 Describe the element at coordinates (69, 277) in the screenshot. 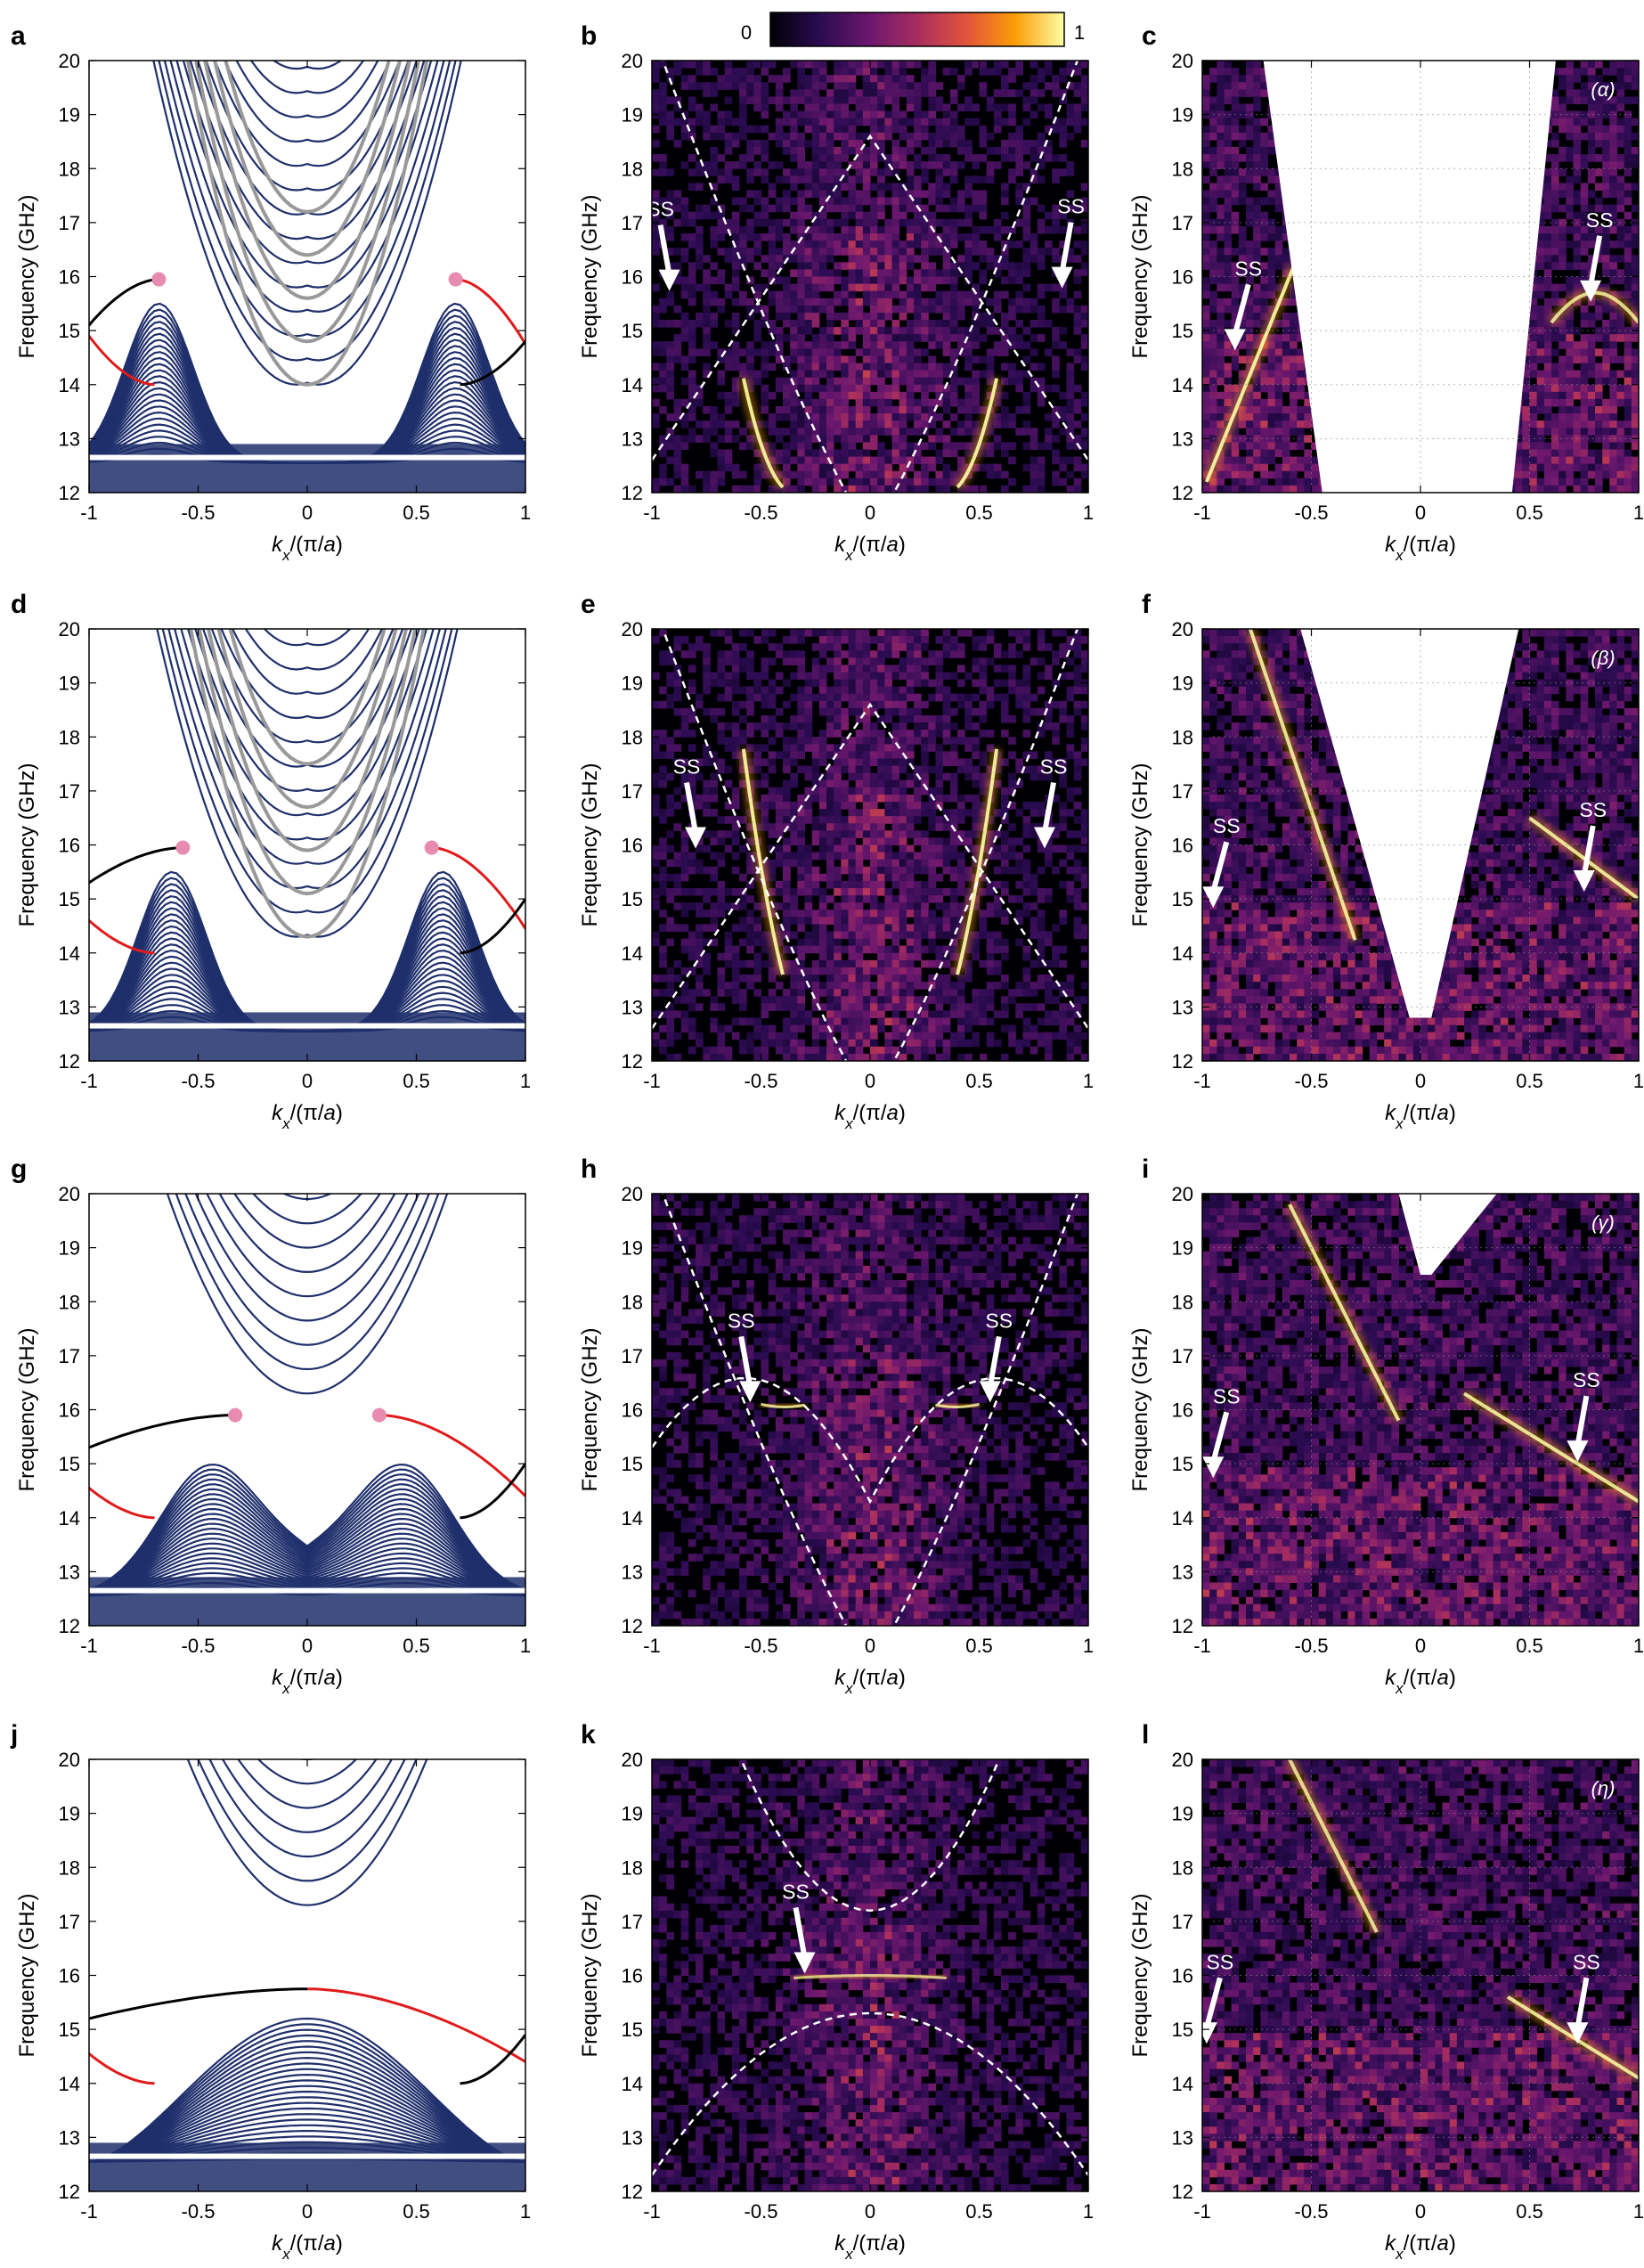

I see `y-tick-label: 16` at that location.